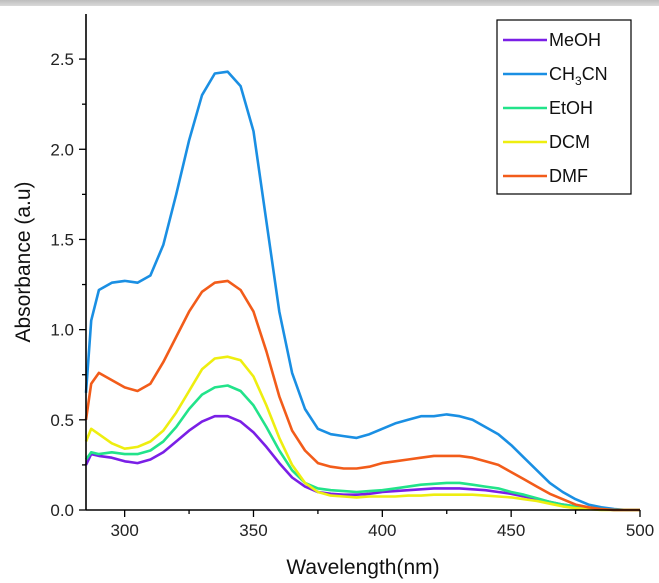  I want to click on legend-label: DMF, so click(568, 176).